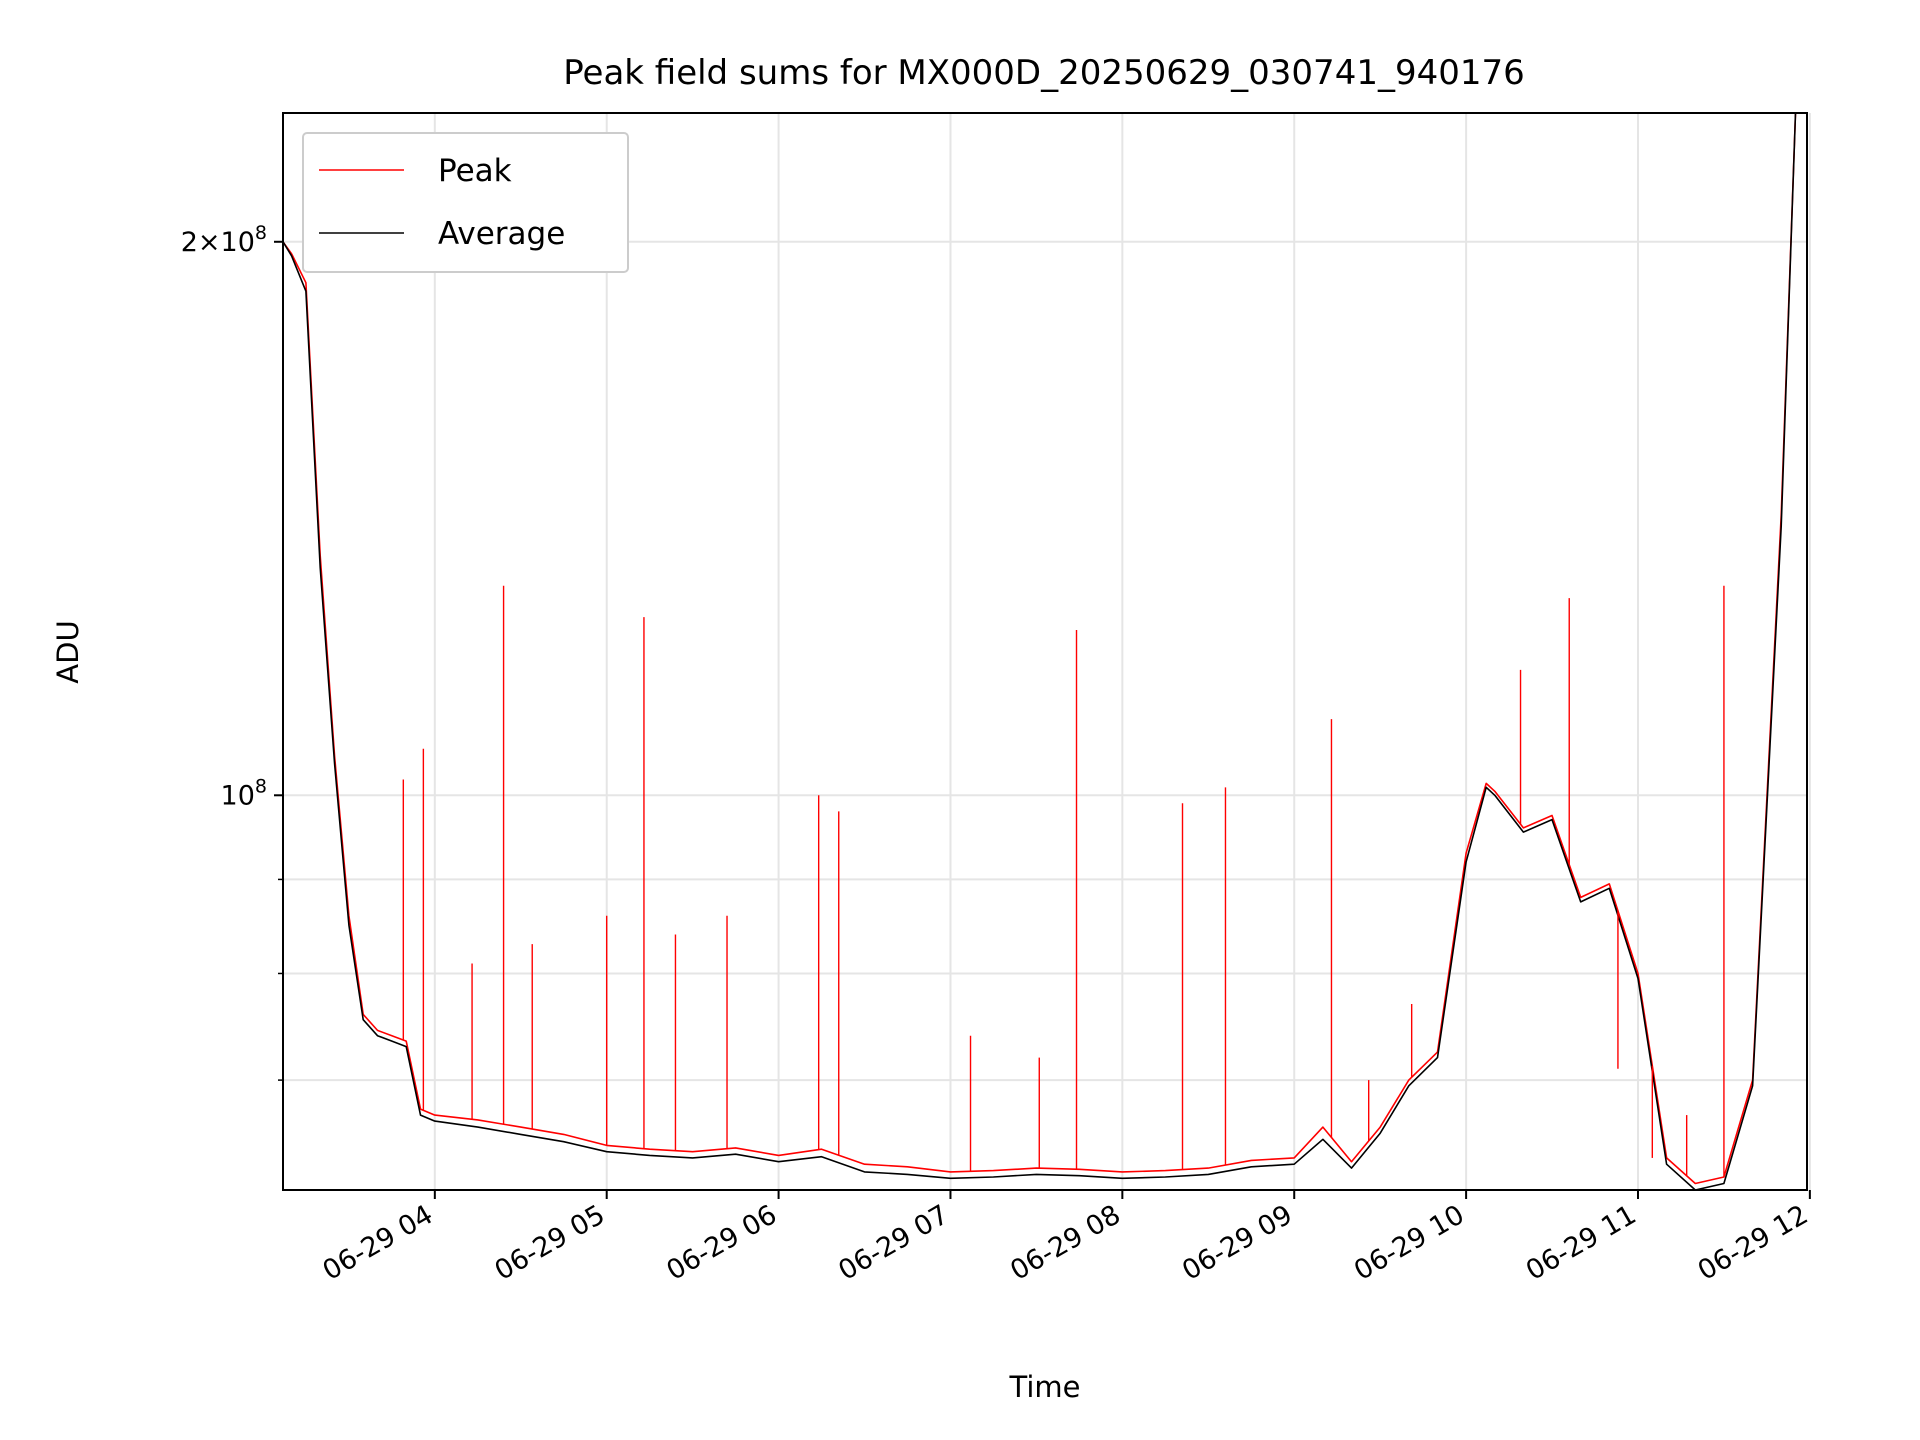 The image size is (1920, 1440). I want to click on legend-label-average: Average, so click(501, 234).